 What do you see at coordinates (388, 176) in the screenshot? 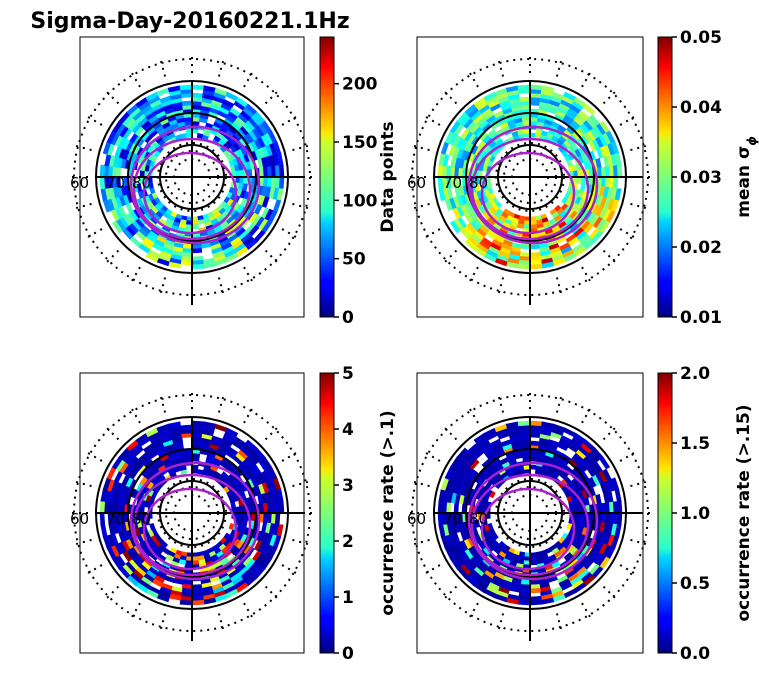
I see `colorbar-label: Data points` at bounding box center [388, 176].